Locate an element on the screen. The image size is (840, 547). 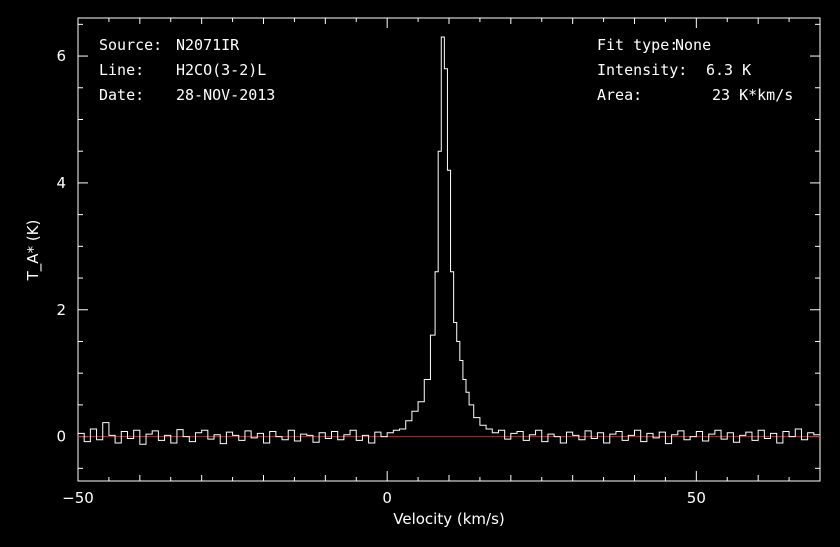
date-value: 28-NOV-2013 is located at coordinates (225, 95).